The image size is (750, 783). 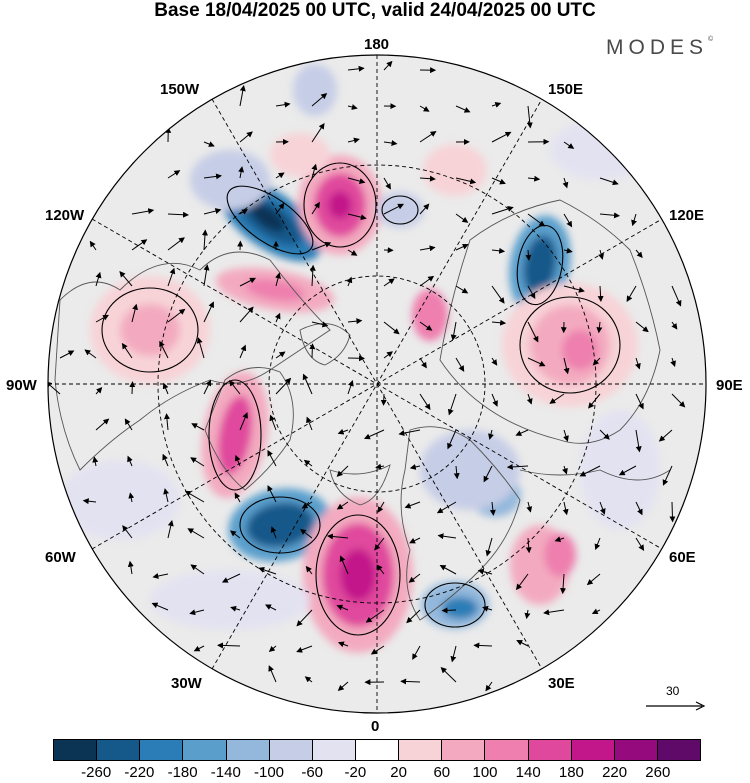 I want to click on lon-label-0: 0, so click(x=375, y=726).